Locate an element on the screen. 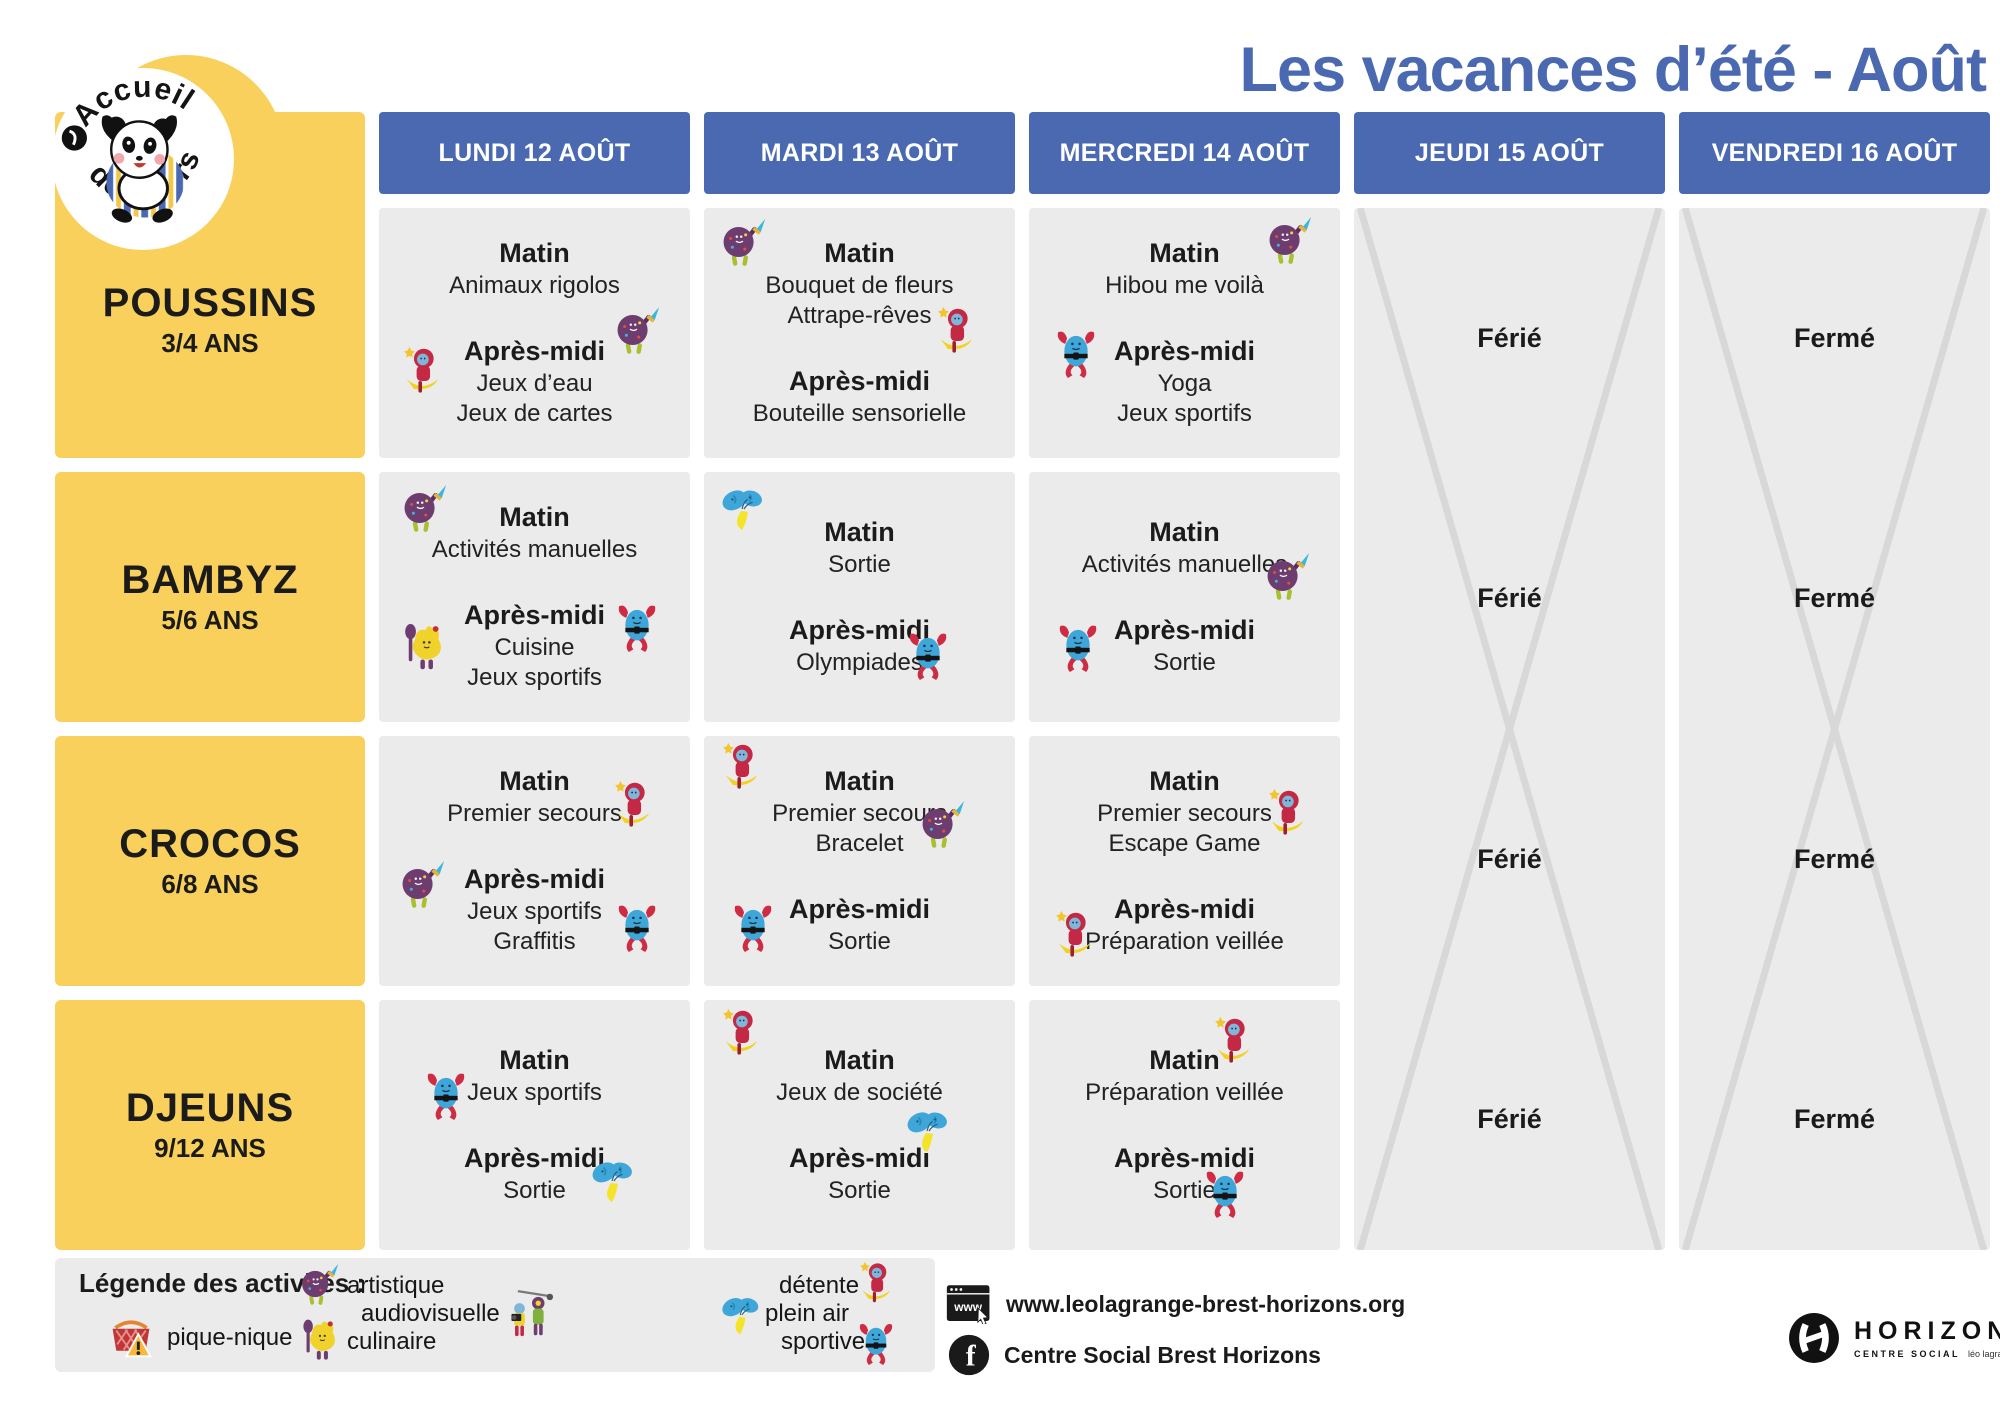  column-header-mercredi: MERCREDI 14 AOÛT is located at coordinates (1184, 153).